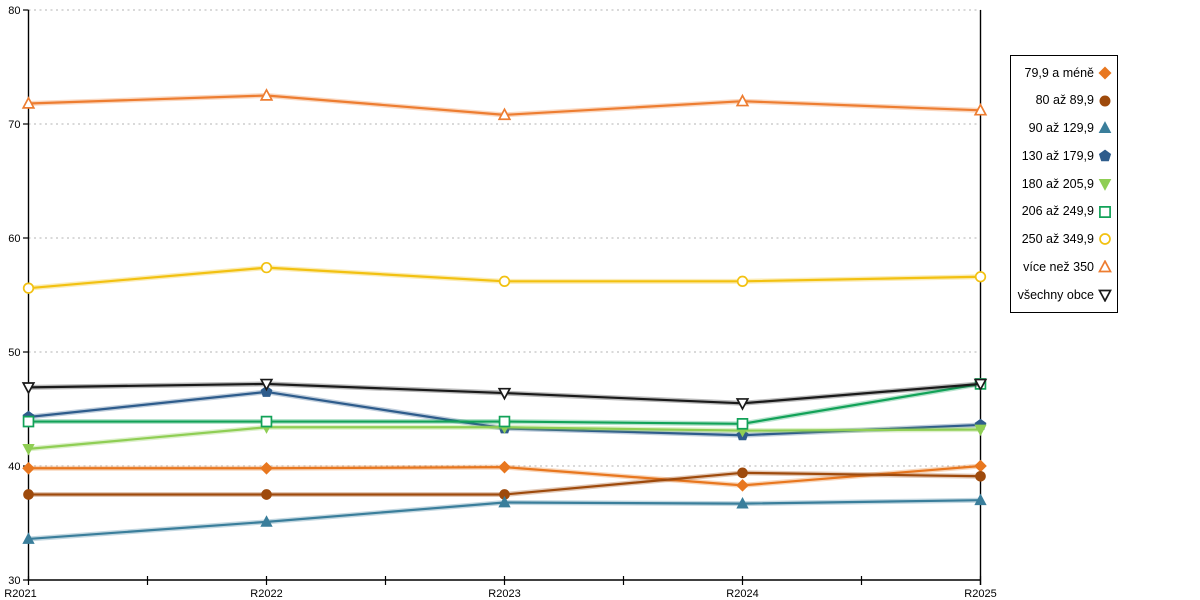 Image resolution: width=1200 pixels, height=600 pixels. What do you see at coordinates (20, 594) in the screenshot?
I see `x-tick-label: R2021` at bounding box center [20, 594].